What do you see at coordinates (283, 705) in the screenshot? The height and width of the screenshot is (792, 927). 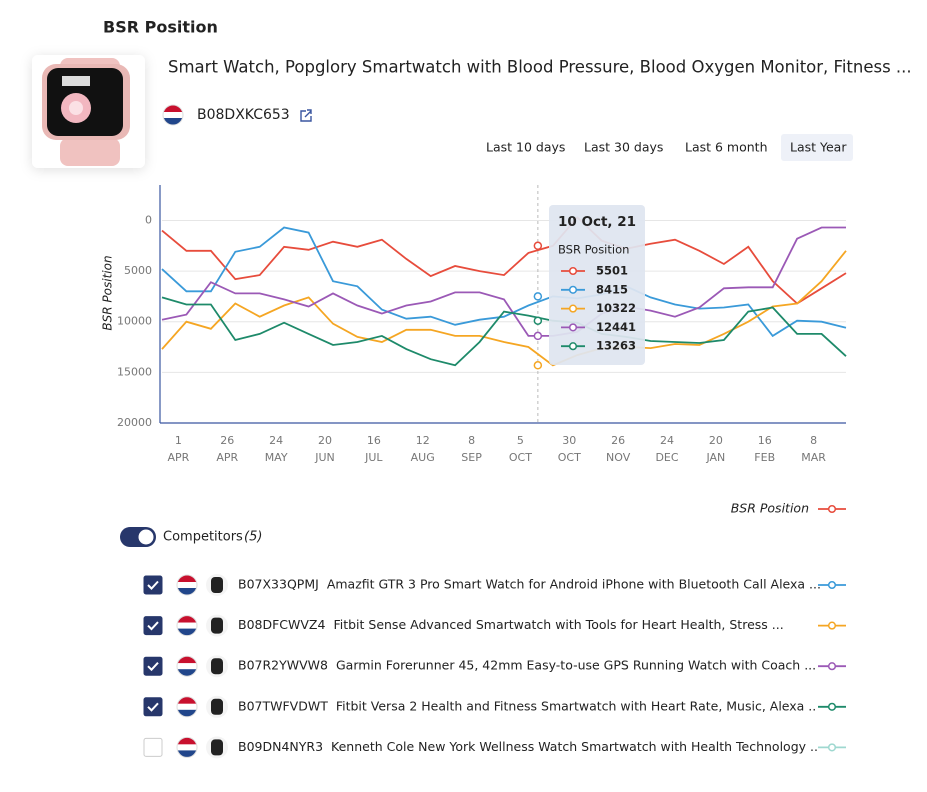 I see `competitor-asin: B07TWFVDWT` at bounding box center [283, 705].